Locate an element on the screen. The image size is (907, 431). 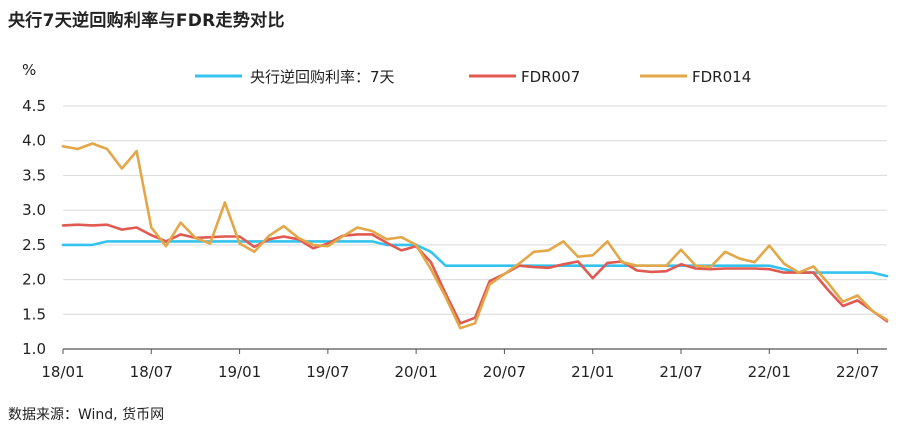
y-tick-label: 4.0 is located at coordinates (34, 141).